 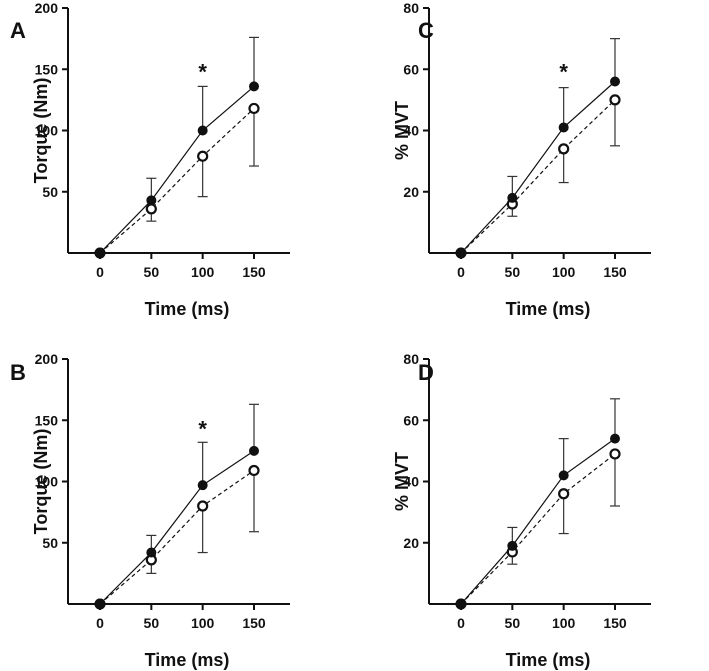 What do you see at coordinates (426, 30) in the screenshot?
I see `panel-label: C` at bounding box center [426, 30].